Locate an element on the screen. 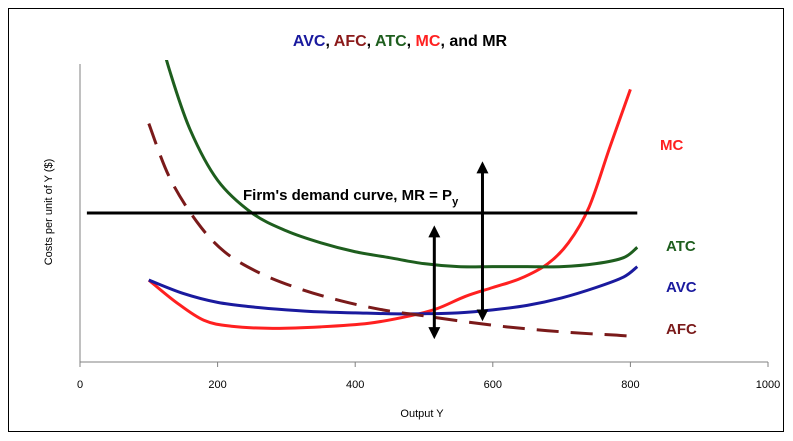 This screenshot has width=793, height=441. title-part-7: , and MR is located at coordinates (473, 41).